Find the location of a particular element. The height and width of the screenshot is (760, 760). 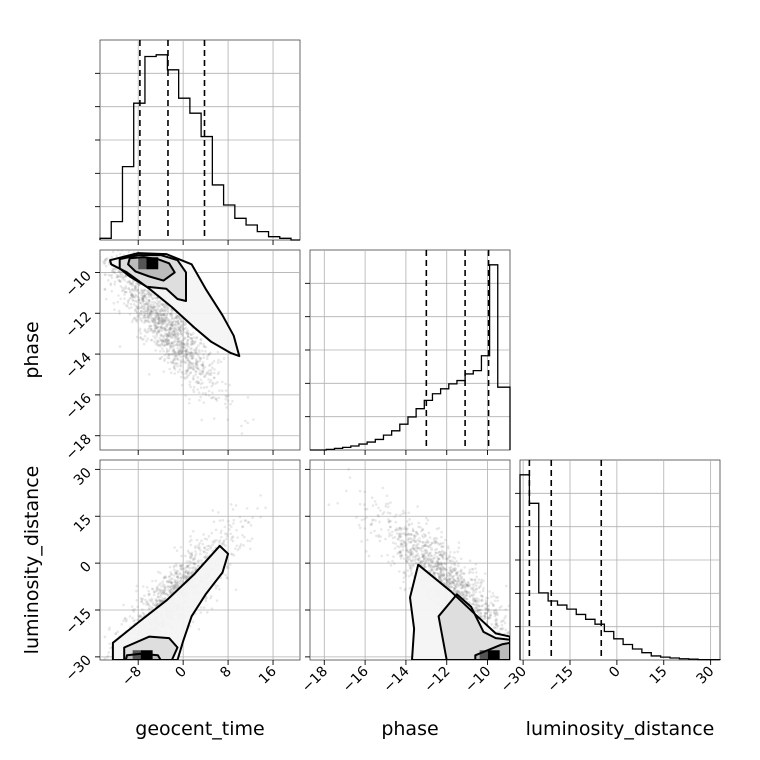

panel-content is located at coordinates (184, 577).